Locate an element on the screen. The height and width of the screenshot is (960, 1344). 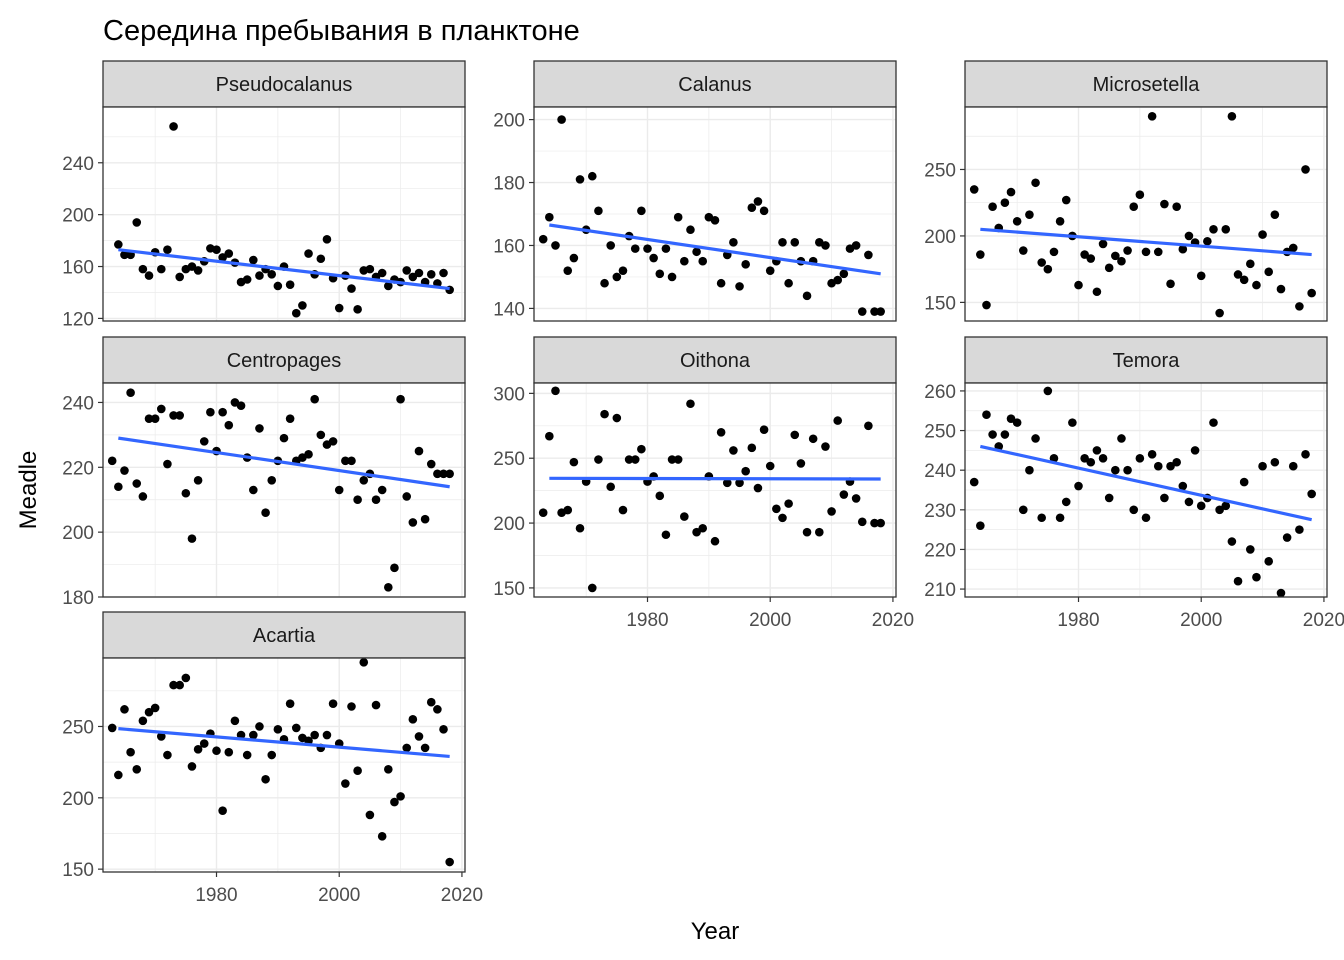
y-tick-label: 150 is located at coordinates (509, 589).